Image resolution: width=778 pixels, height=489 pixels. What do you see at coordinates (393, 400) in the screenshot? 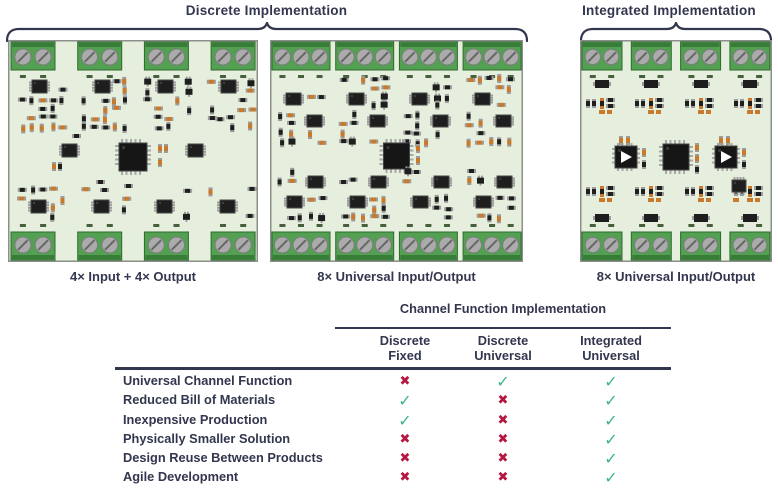
I see `table-row: Reduced Bill of Materials ✓ ✖ ✓` at bounding box center [393, 400].